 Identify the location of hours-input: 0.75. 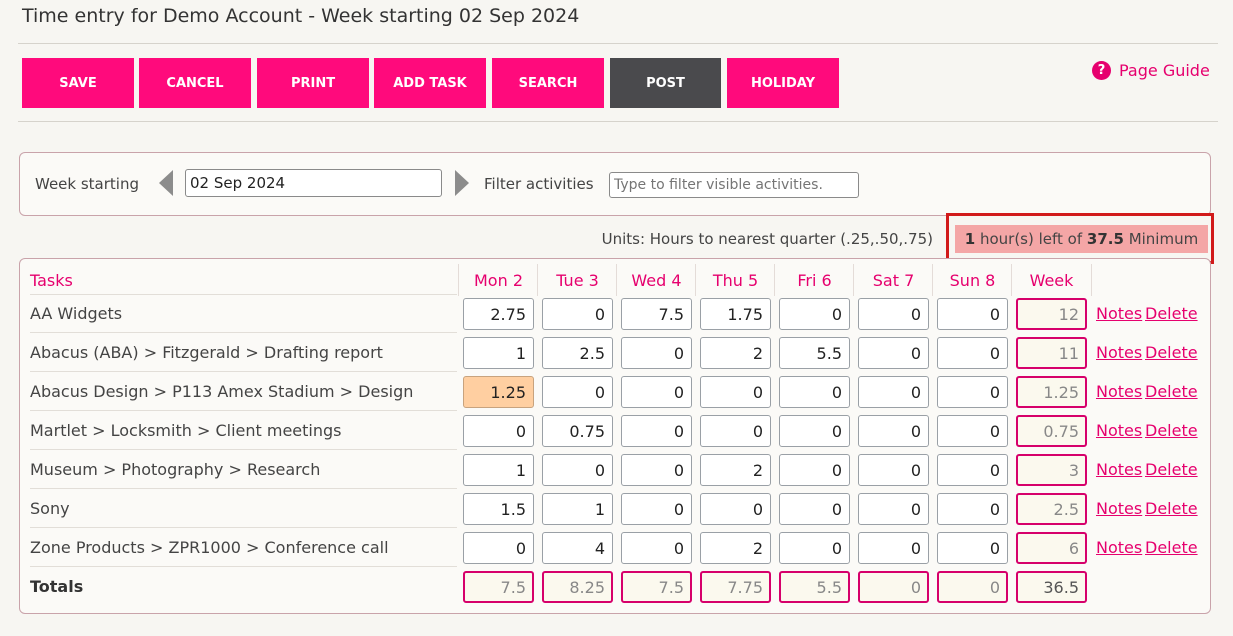
(577, 431).